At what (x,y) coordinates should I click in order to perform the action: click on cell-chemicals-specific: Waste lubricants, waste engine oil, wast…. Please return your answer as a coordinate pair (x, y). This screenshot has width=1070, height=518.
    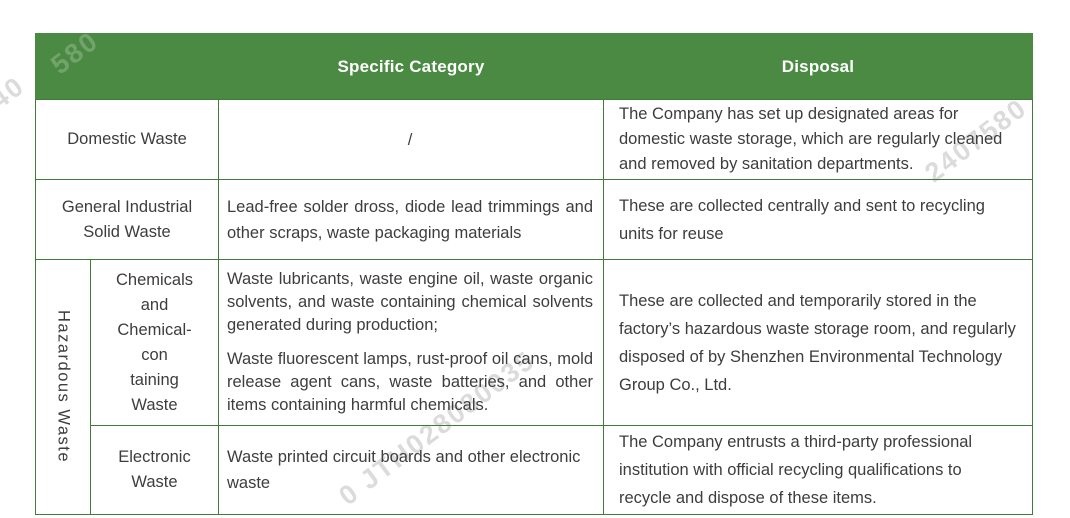
    Looking at the image, I should click on (411, 342).